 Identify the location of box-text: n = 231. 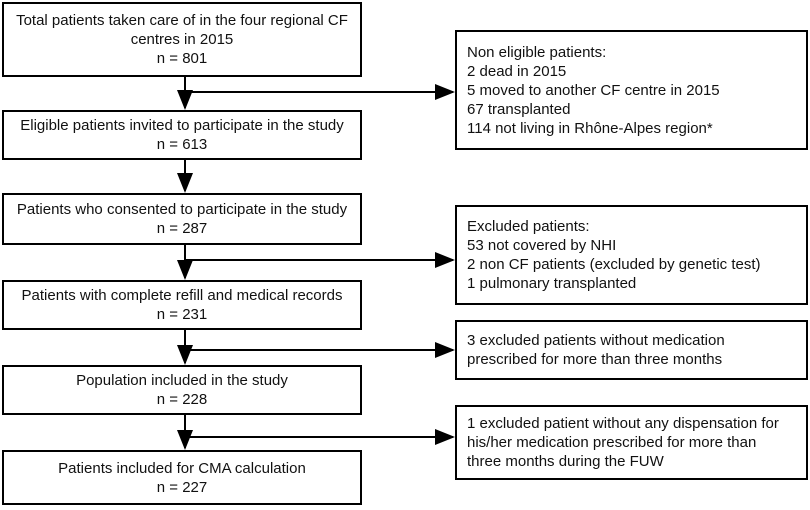
(182, 314).